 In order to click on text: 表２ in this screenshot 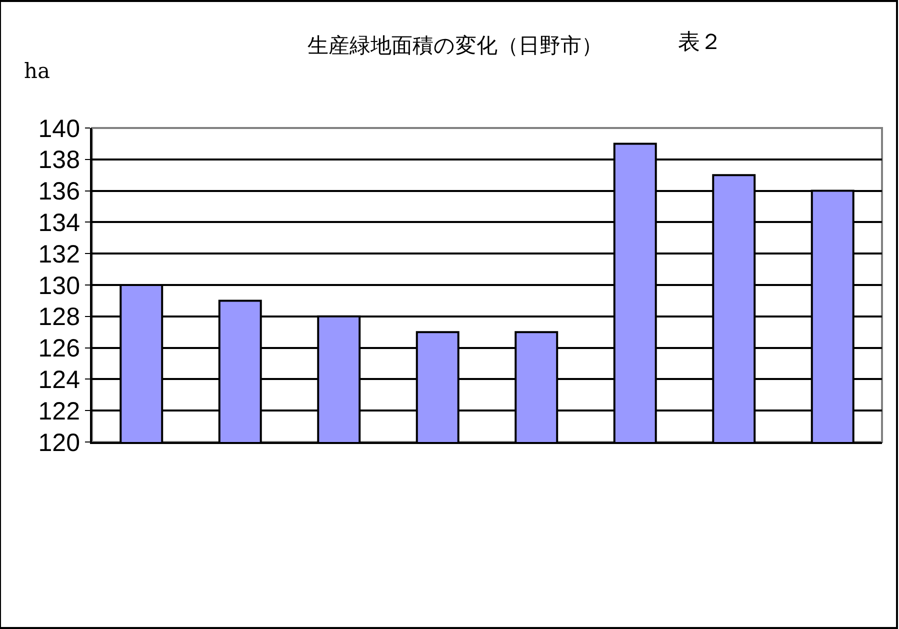, I will do `click(700, 42)`.